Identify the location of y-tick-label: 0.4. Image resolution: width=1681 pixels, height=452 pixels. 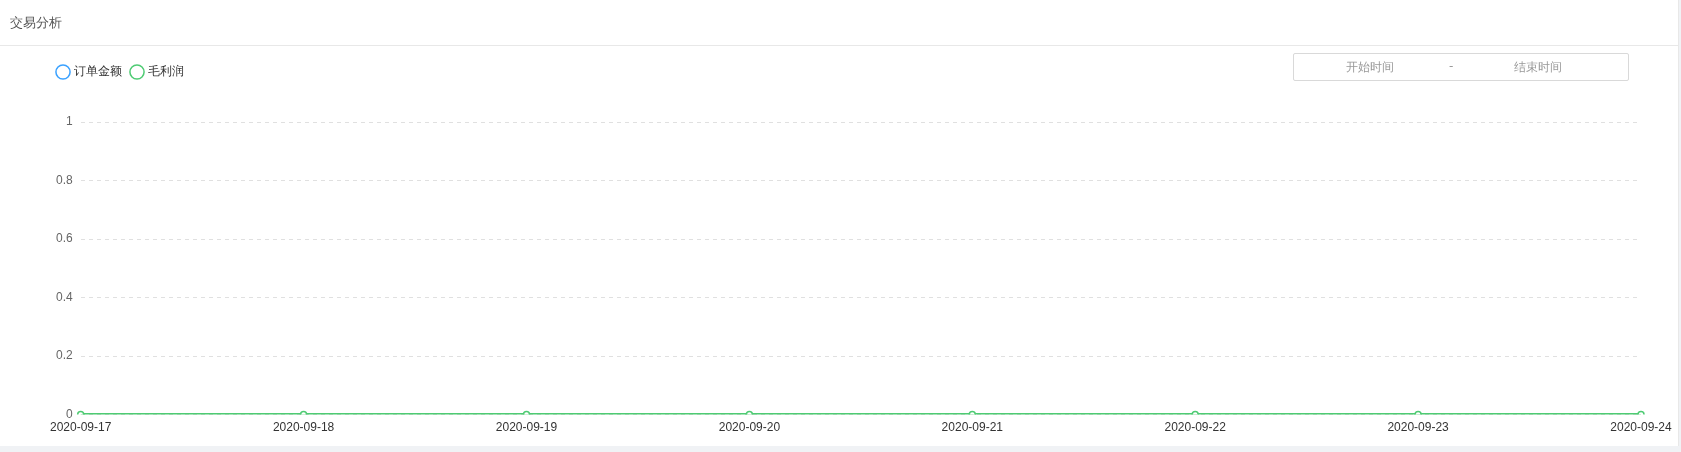
(64, 296).